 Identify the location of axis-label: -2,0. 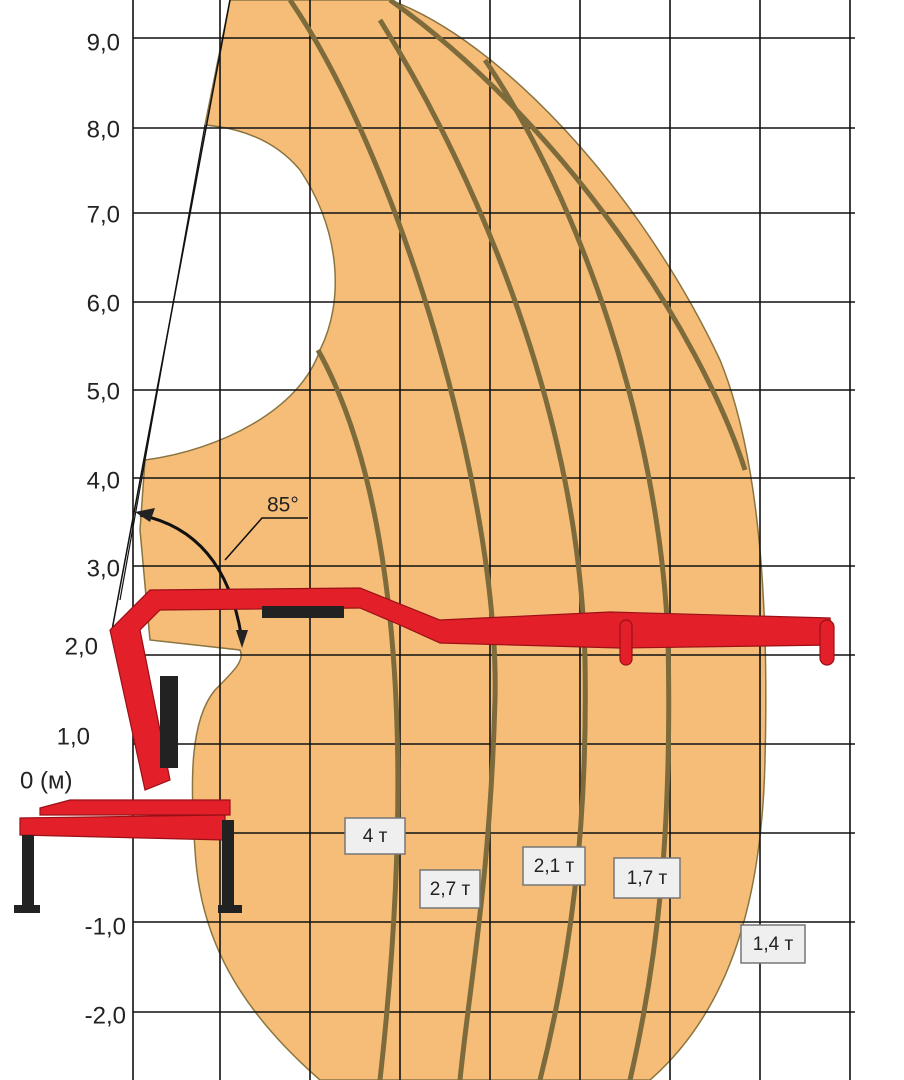
(105, 1015).